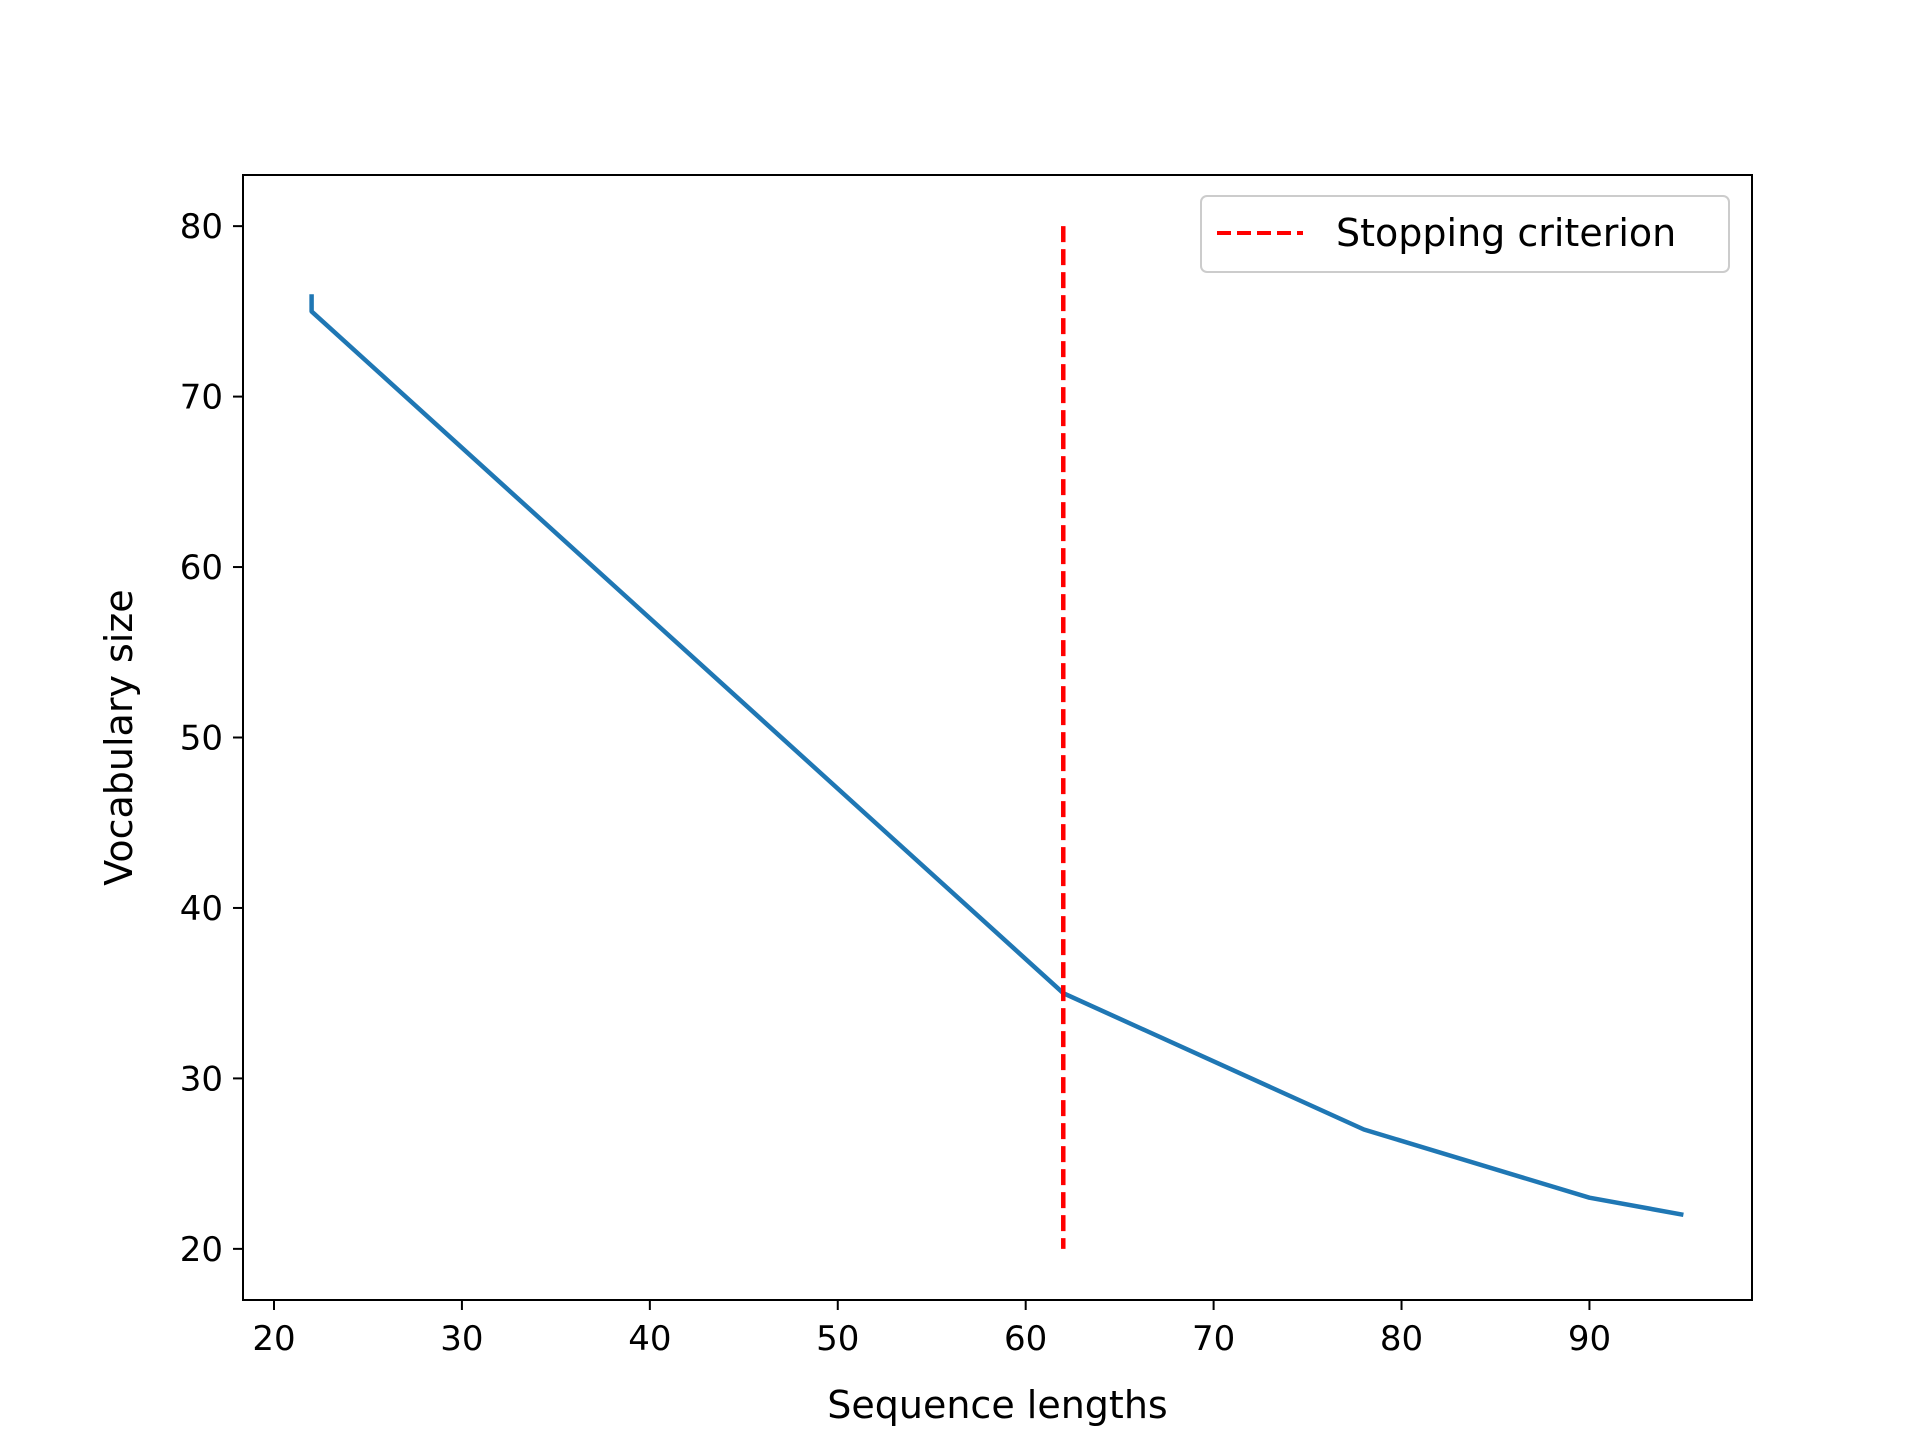 The height and width of the screenshot is (1440, 1920). I want to click on x-tick-label: 90, so click(1589, 1339).